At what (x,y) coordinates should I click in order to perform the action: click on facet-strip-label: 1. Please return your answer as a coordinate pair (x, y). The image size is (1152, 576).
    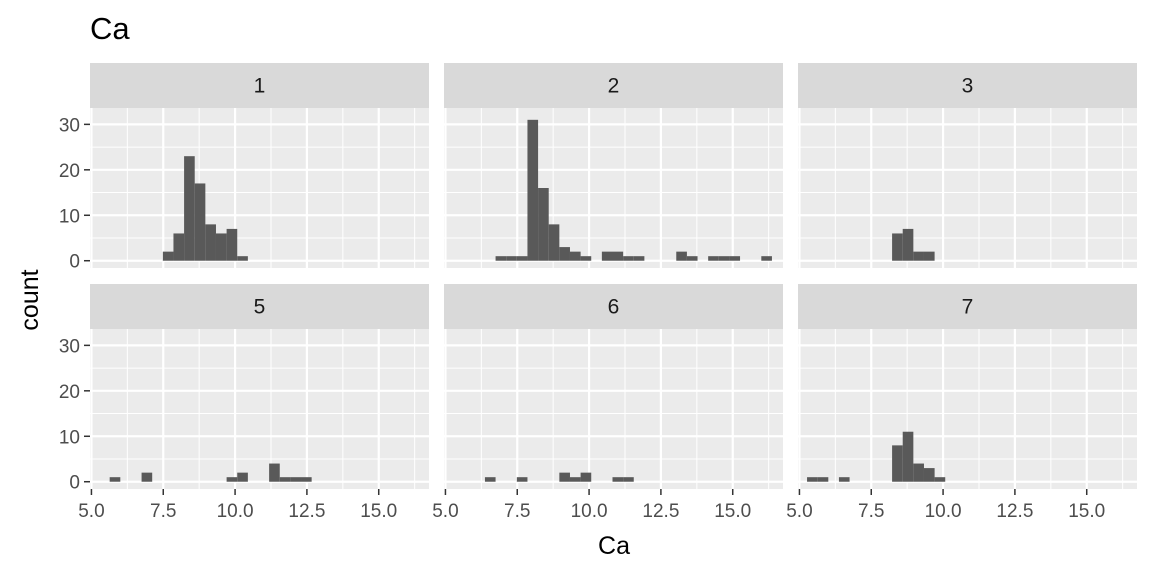
    Looking at the image, I should click on (260, 86).